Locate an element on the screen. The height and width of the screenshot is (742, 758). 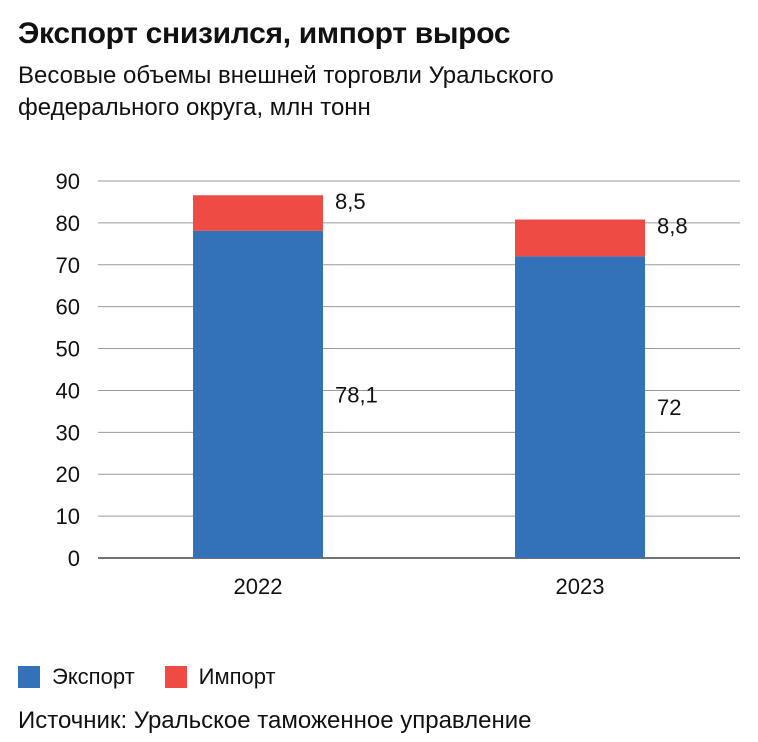
legend-item-import: Импорт is located at coordinates (220, 677).